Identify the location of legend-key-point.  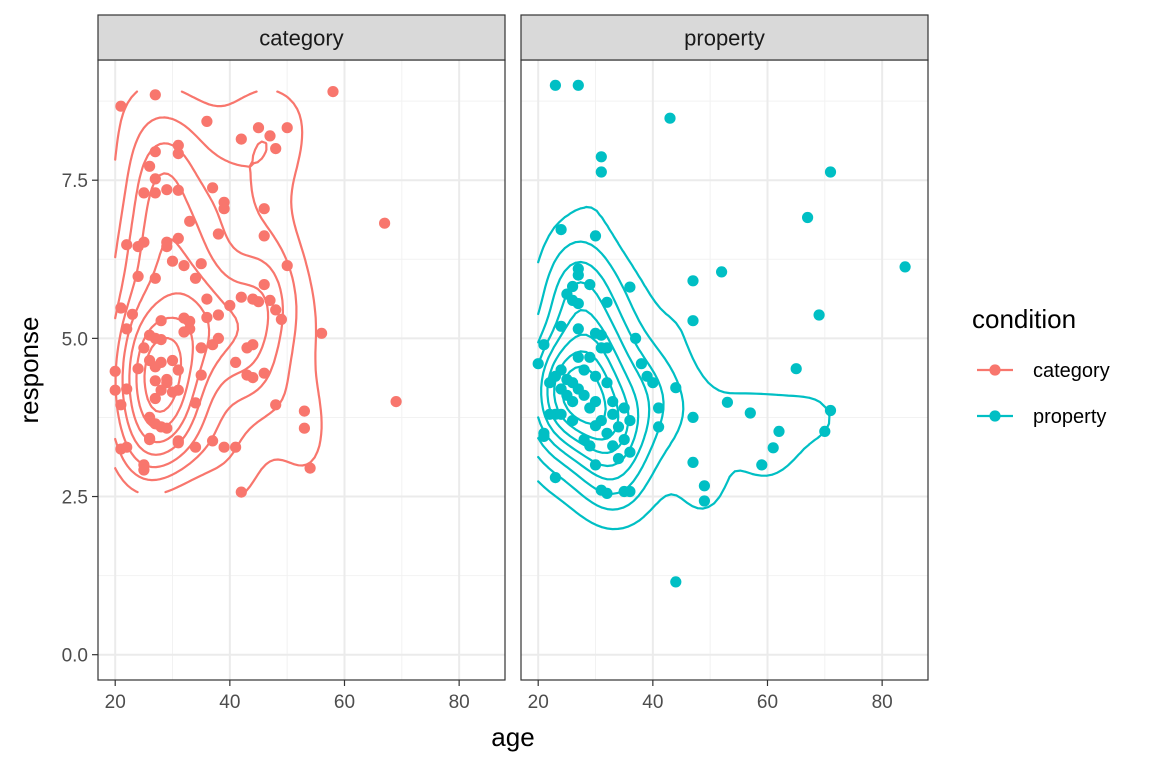
(995, 370).